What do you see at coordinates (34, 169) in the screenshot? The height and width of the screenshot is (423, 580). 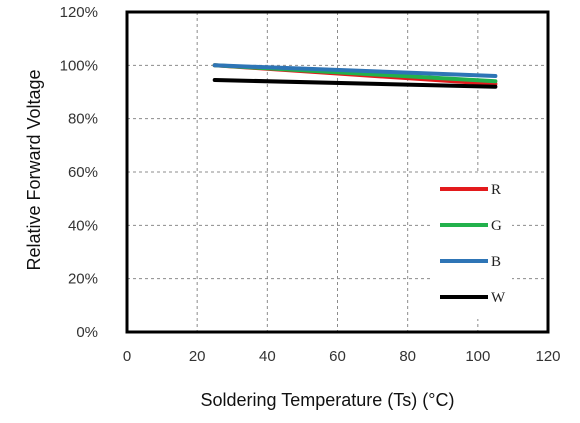 I see `y-axis-title: Relative Forward Voltage` at bounding box center [34, 169].